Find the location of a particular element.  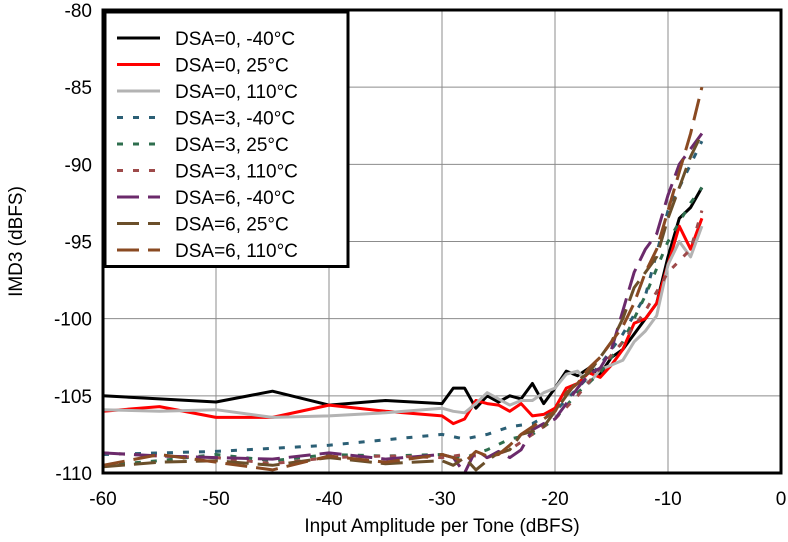

legend-label: DSA=0, 110°C is located at coordinates (236, 92).